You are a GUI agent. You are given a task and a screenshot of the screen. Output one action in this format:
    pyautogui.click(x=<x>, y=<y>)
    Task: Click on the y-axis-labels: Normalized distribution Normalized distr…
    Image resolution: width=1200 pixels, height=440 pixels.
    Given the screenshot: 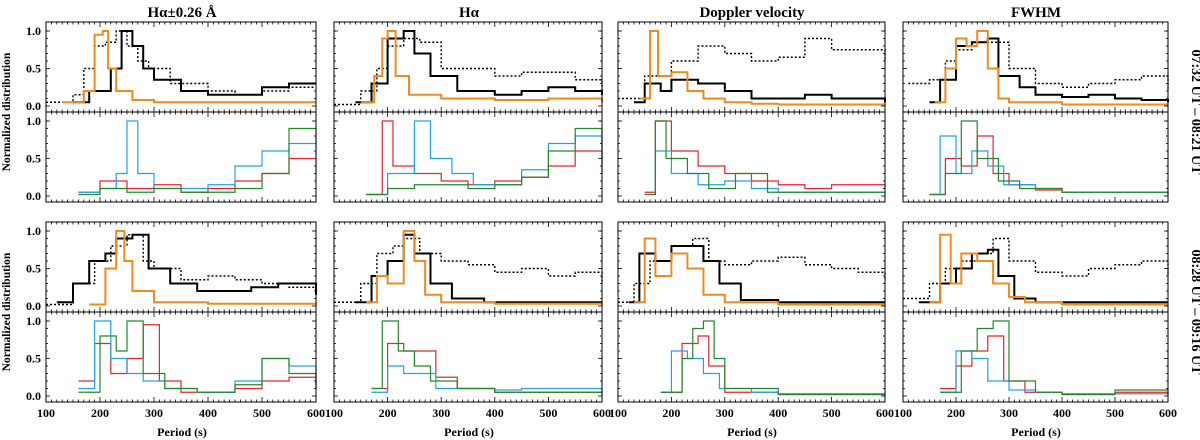 What is the action you would take?
    pyautogui.click(x=7, y=211)
    